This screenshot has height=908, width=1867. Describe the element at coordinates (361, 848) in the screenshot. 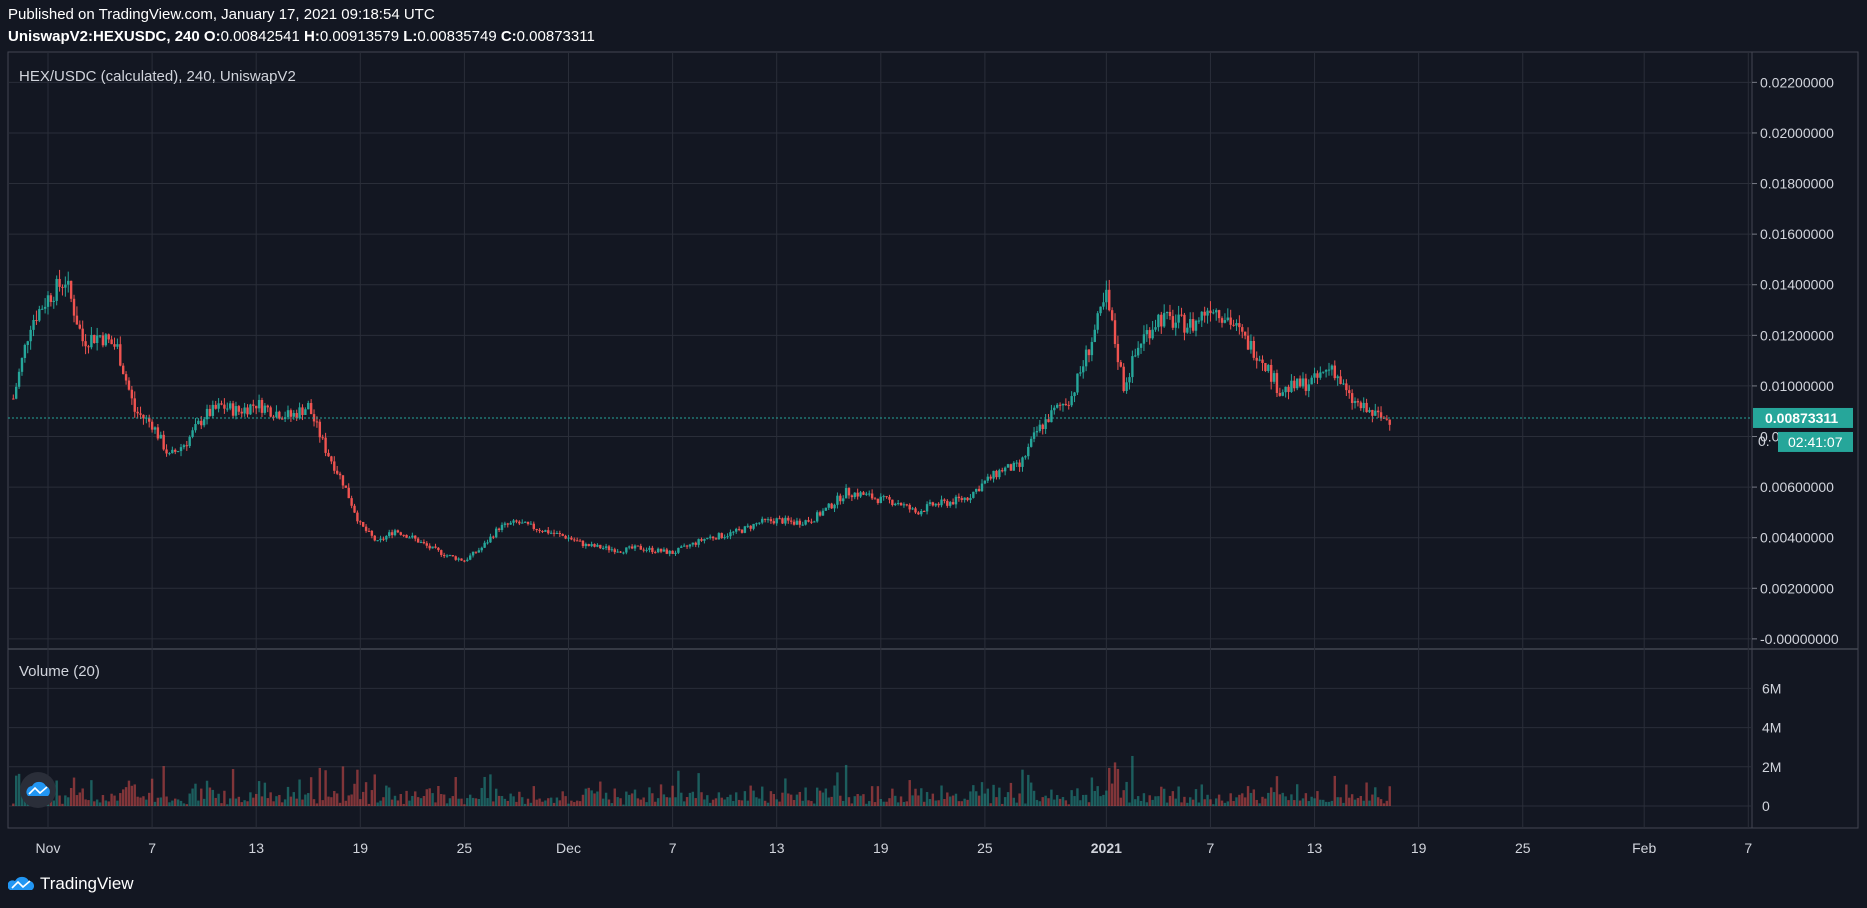

I see `x-tick-label: 19` at that location.